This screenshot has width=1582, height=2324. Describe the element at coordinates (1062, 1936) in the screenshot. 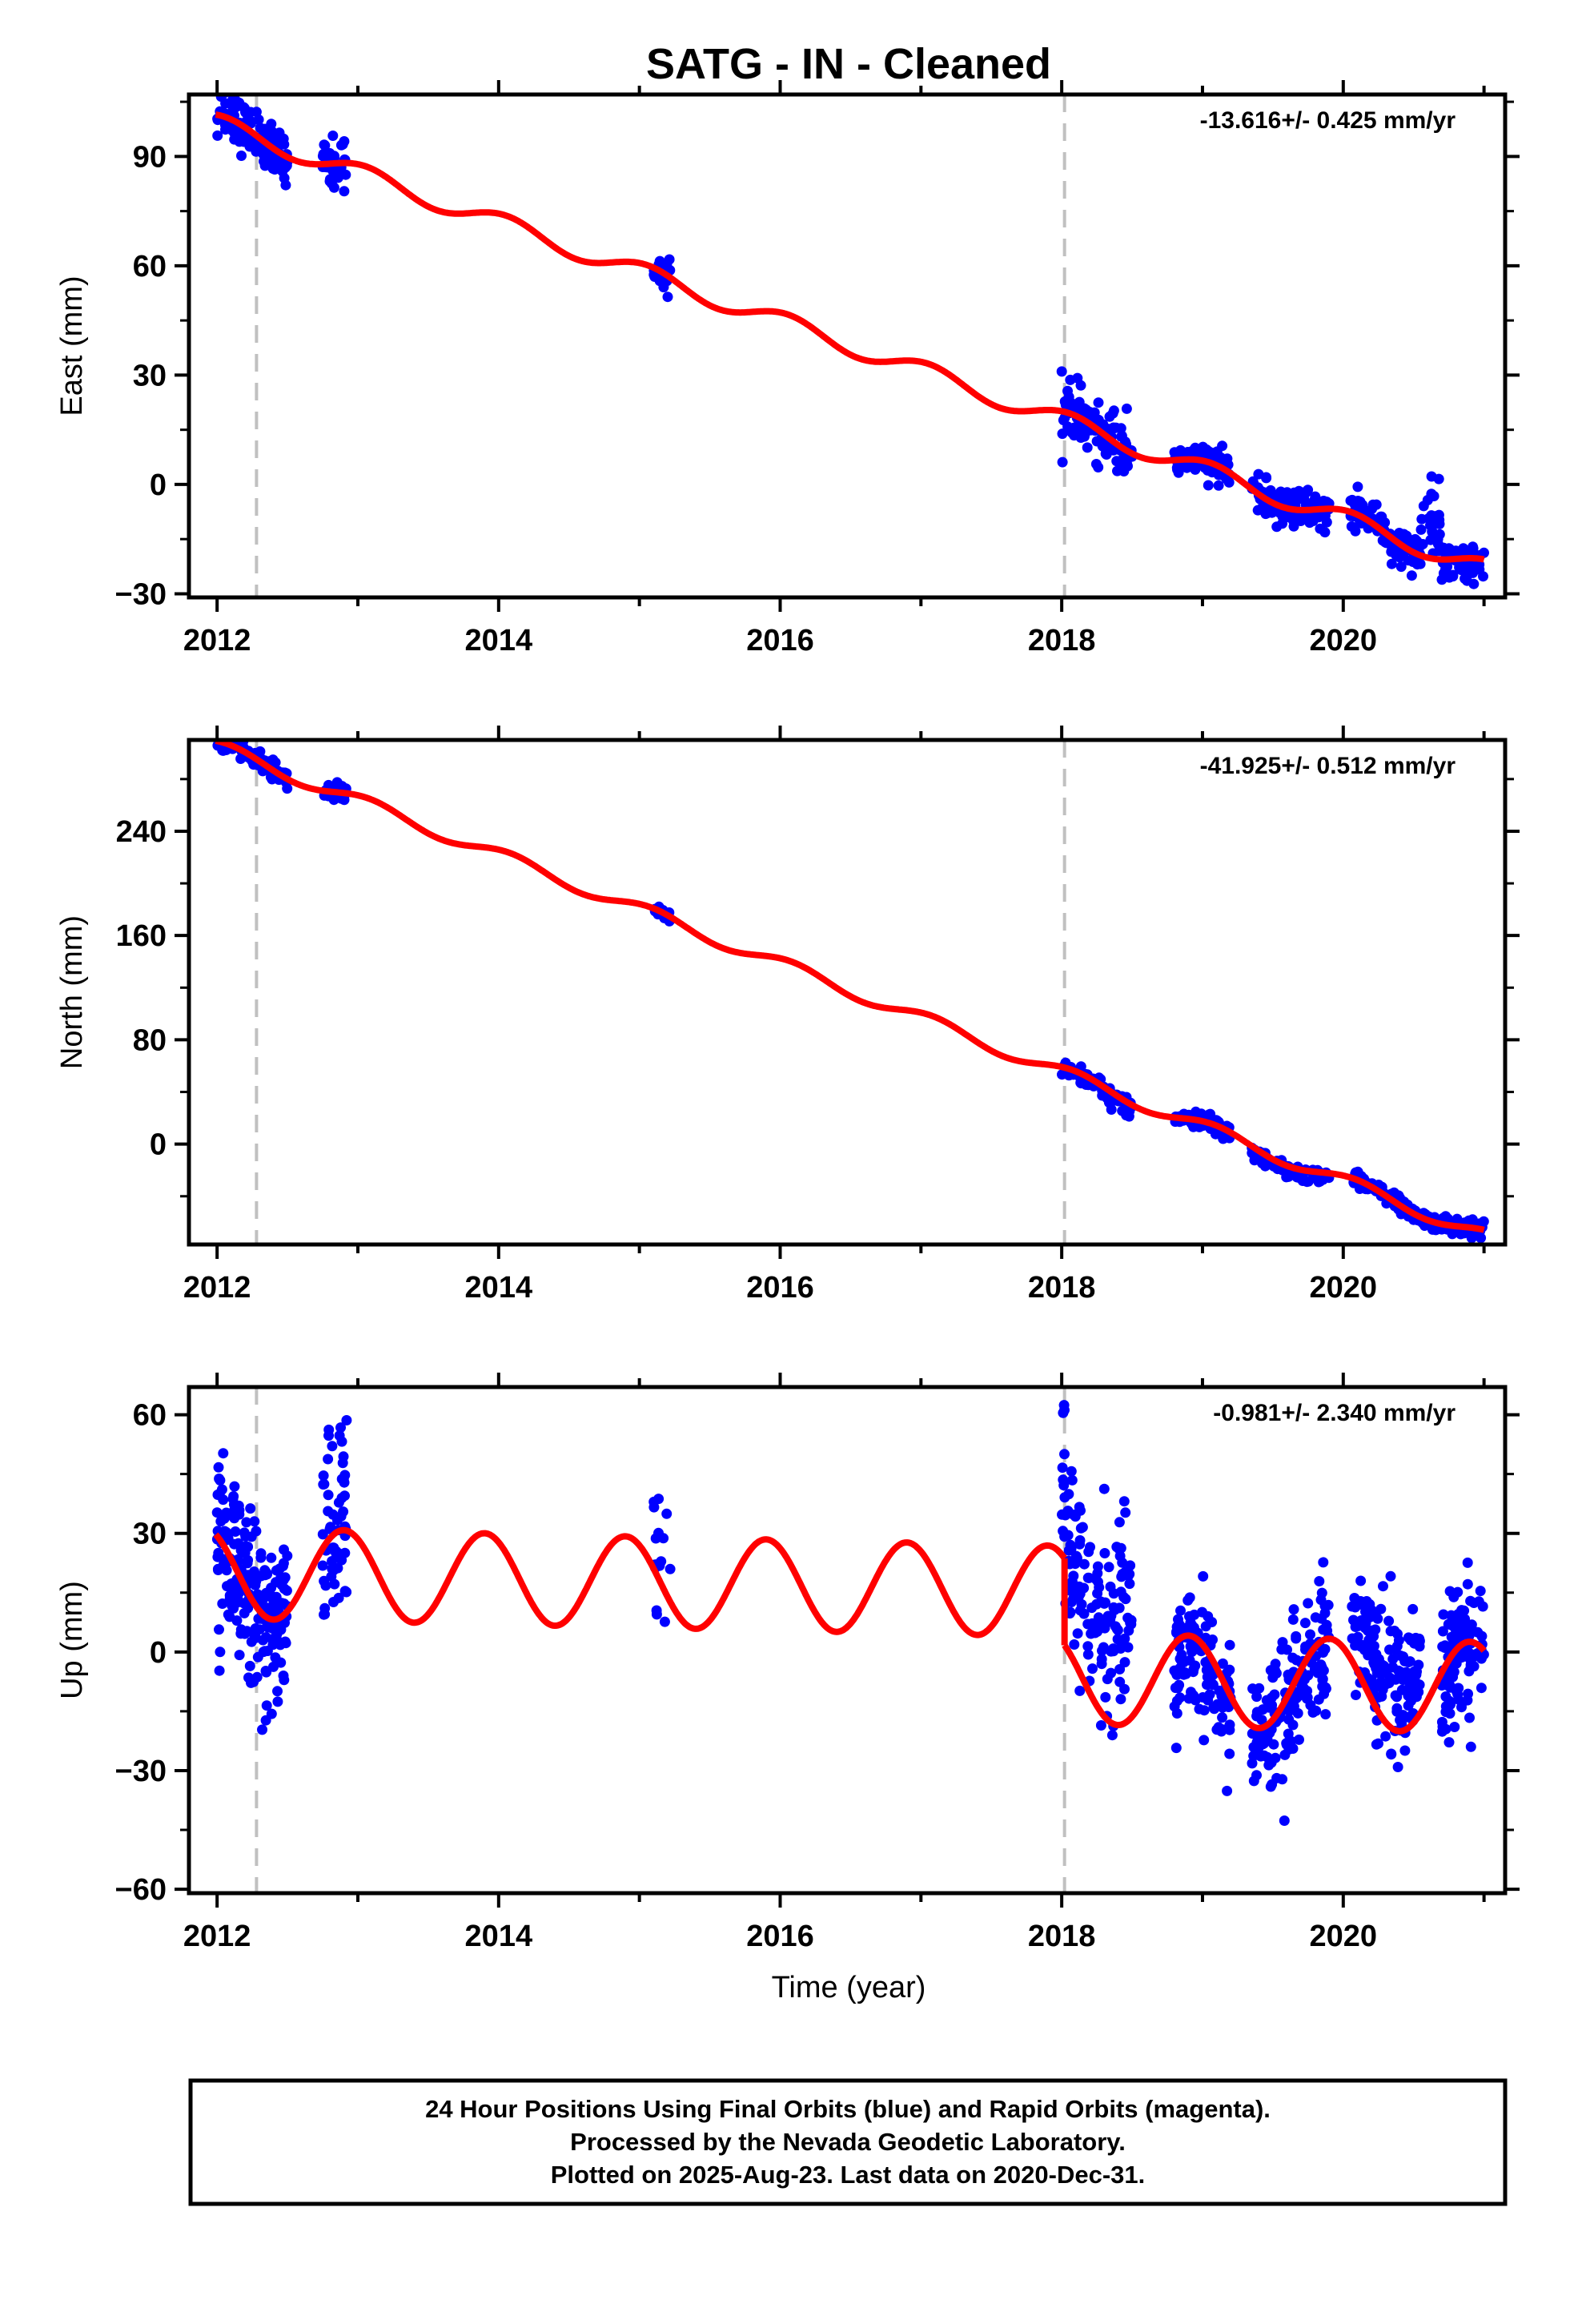

I see `x-tick-label: 2018` at that location.